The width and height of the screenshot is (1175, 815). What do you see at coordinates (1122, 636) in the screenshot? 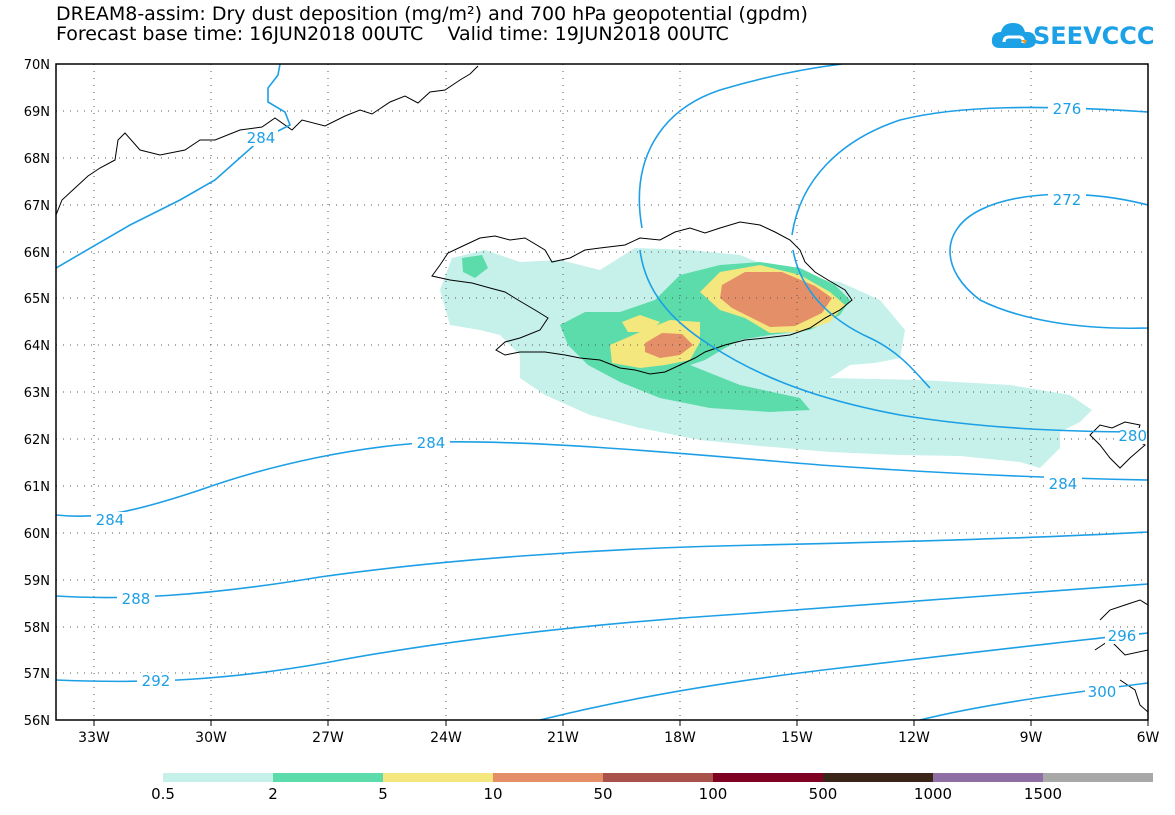
I see `contour-label: 296` at bounding box center [1122, 636].